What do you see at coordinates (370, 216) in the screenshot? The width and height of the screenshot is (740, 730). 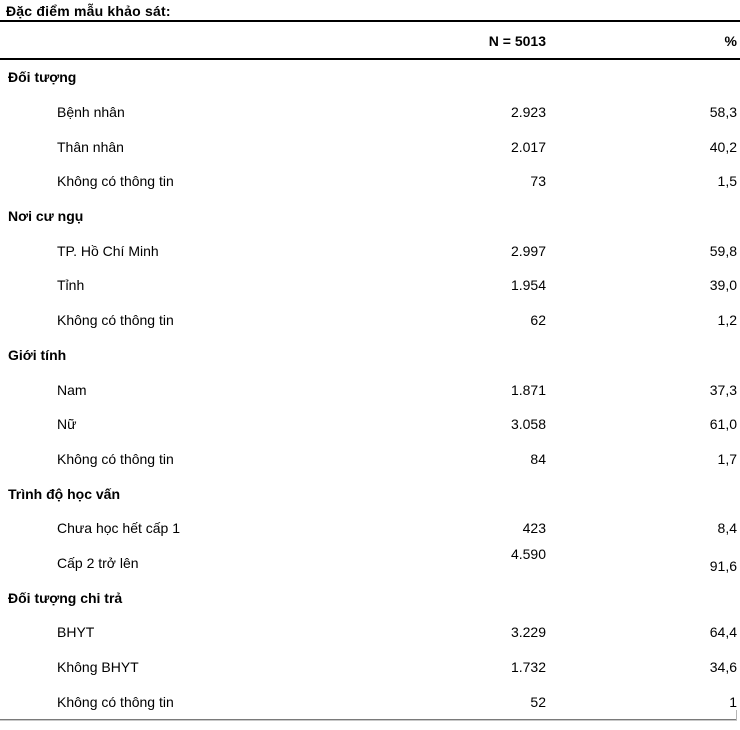 I see `section-header-row: Nơi cư ngụ` at bounding box center [370, 216].